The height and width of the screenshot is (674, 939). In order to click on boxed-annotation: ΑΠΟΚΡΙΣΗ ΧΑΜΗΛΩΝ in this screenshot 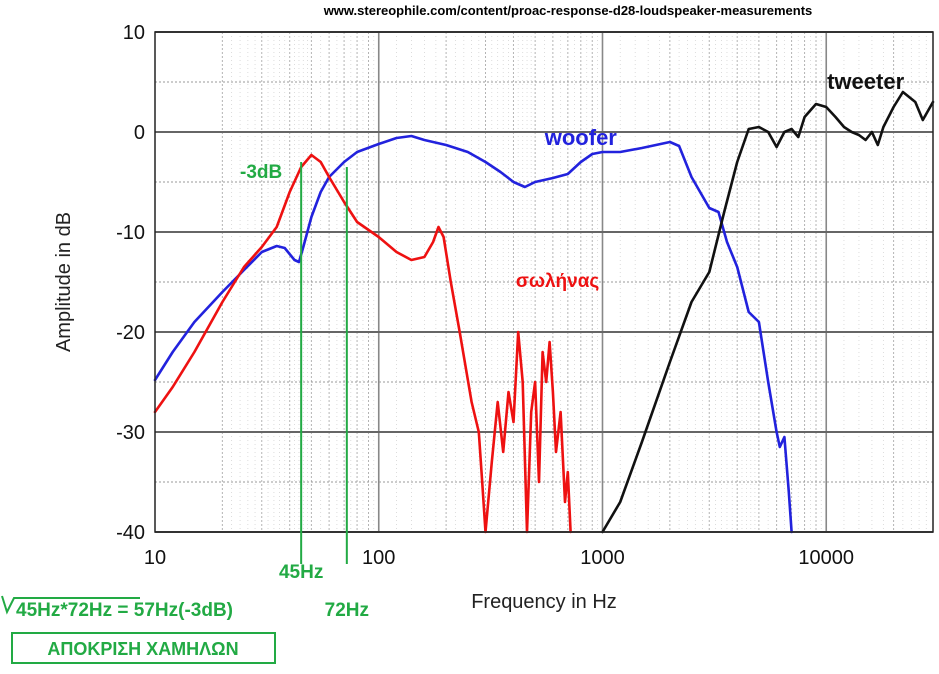, I will do `click(143, 648)`.